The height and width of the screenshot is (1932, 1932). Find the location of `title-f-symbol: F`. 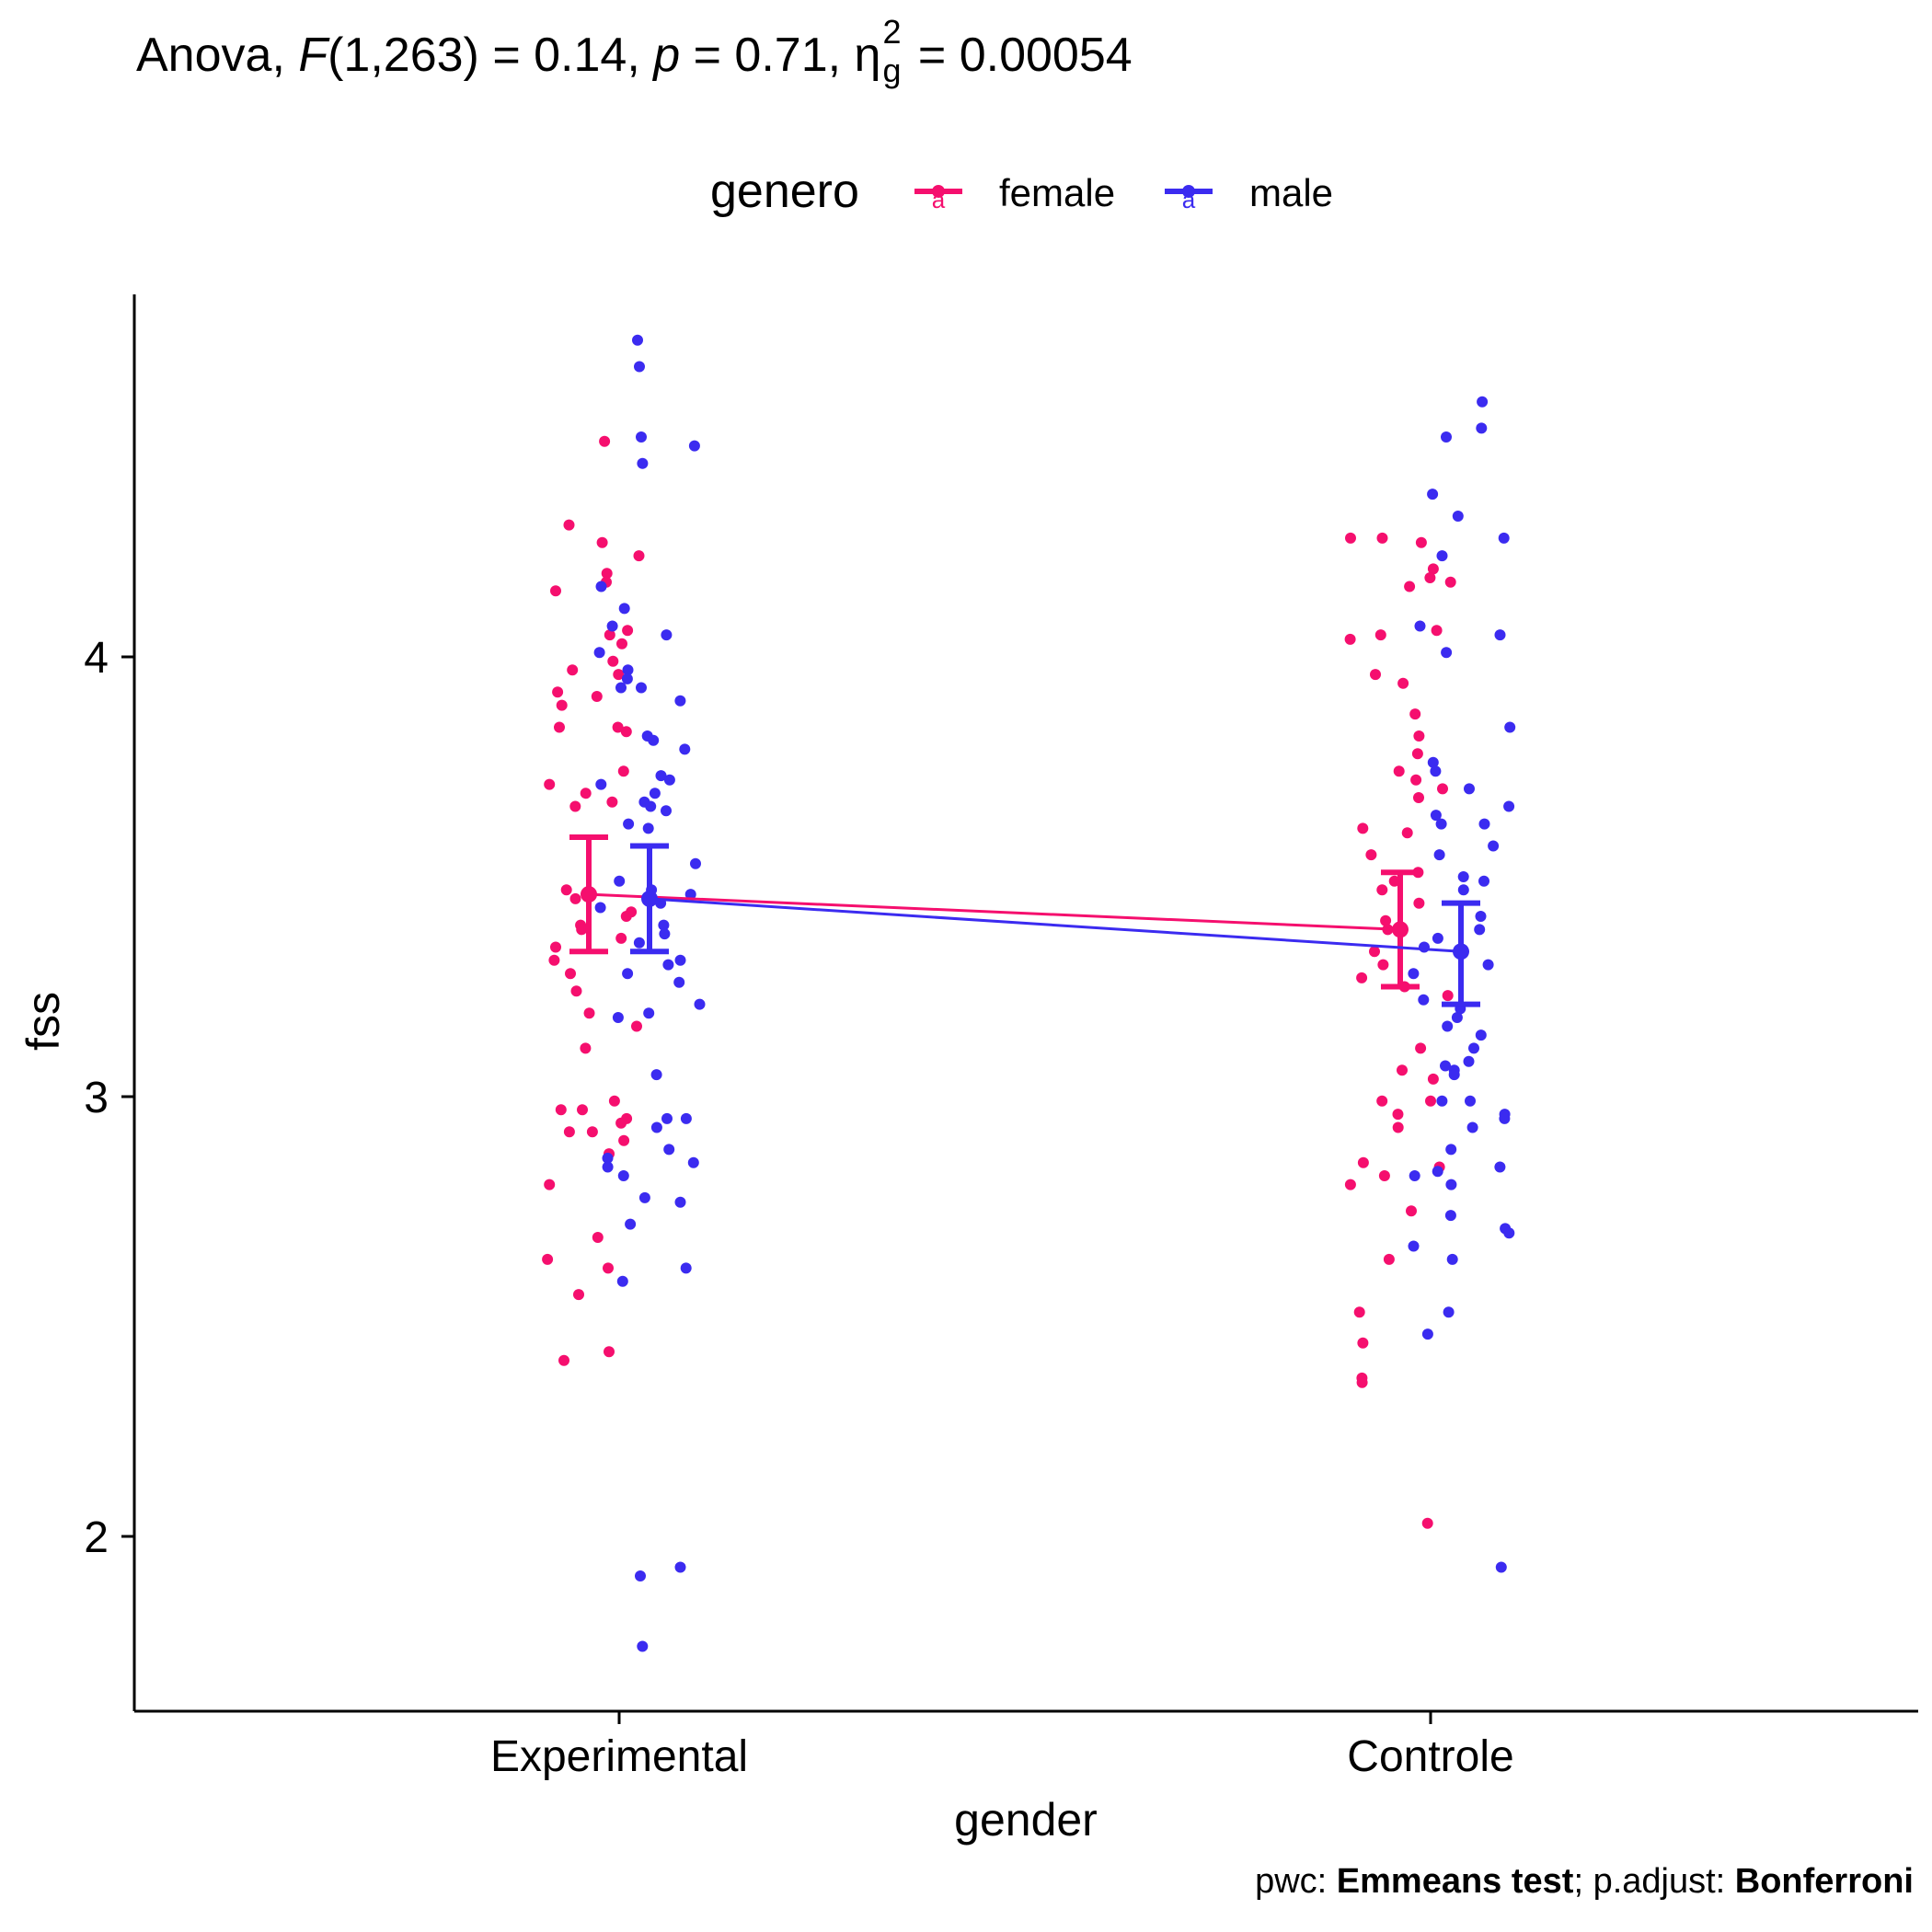

title-f-symbol: F is located at coordinates (313, 55).